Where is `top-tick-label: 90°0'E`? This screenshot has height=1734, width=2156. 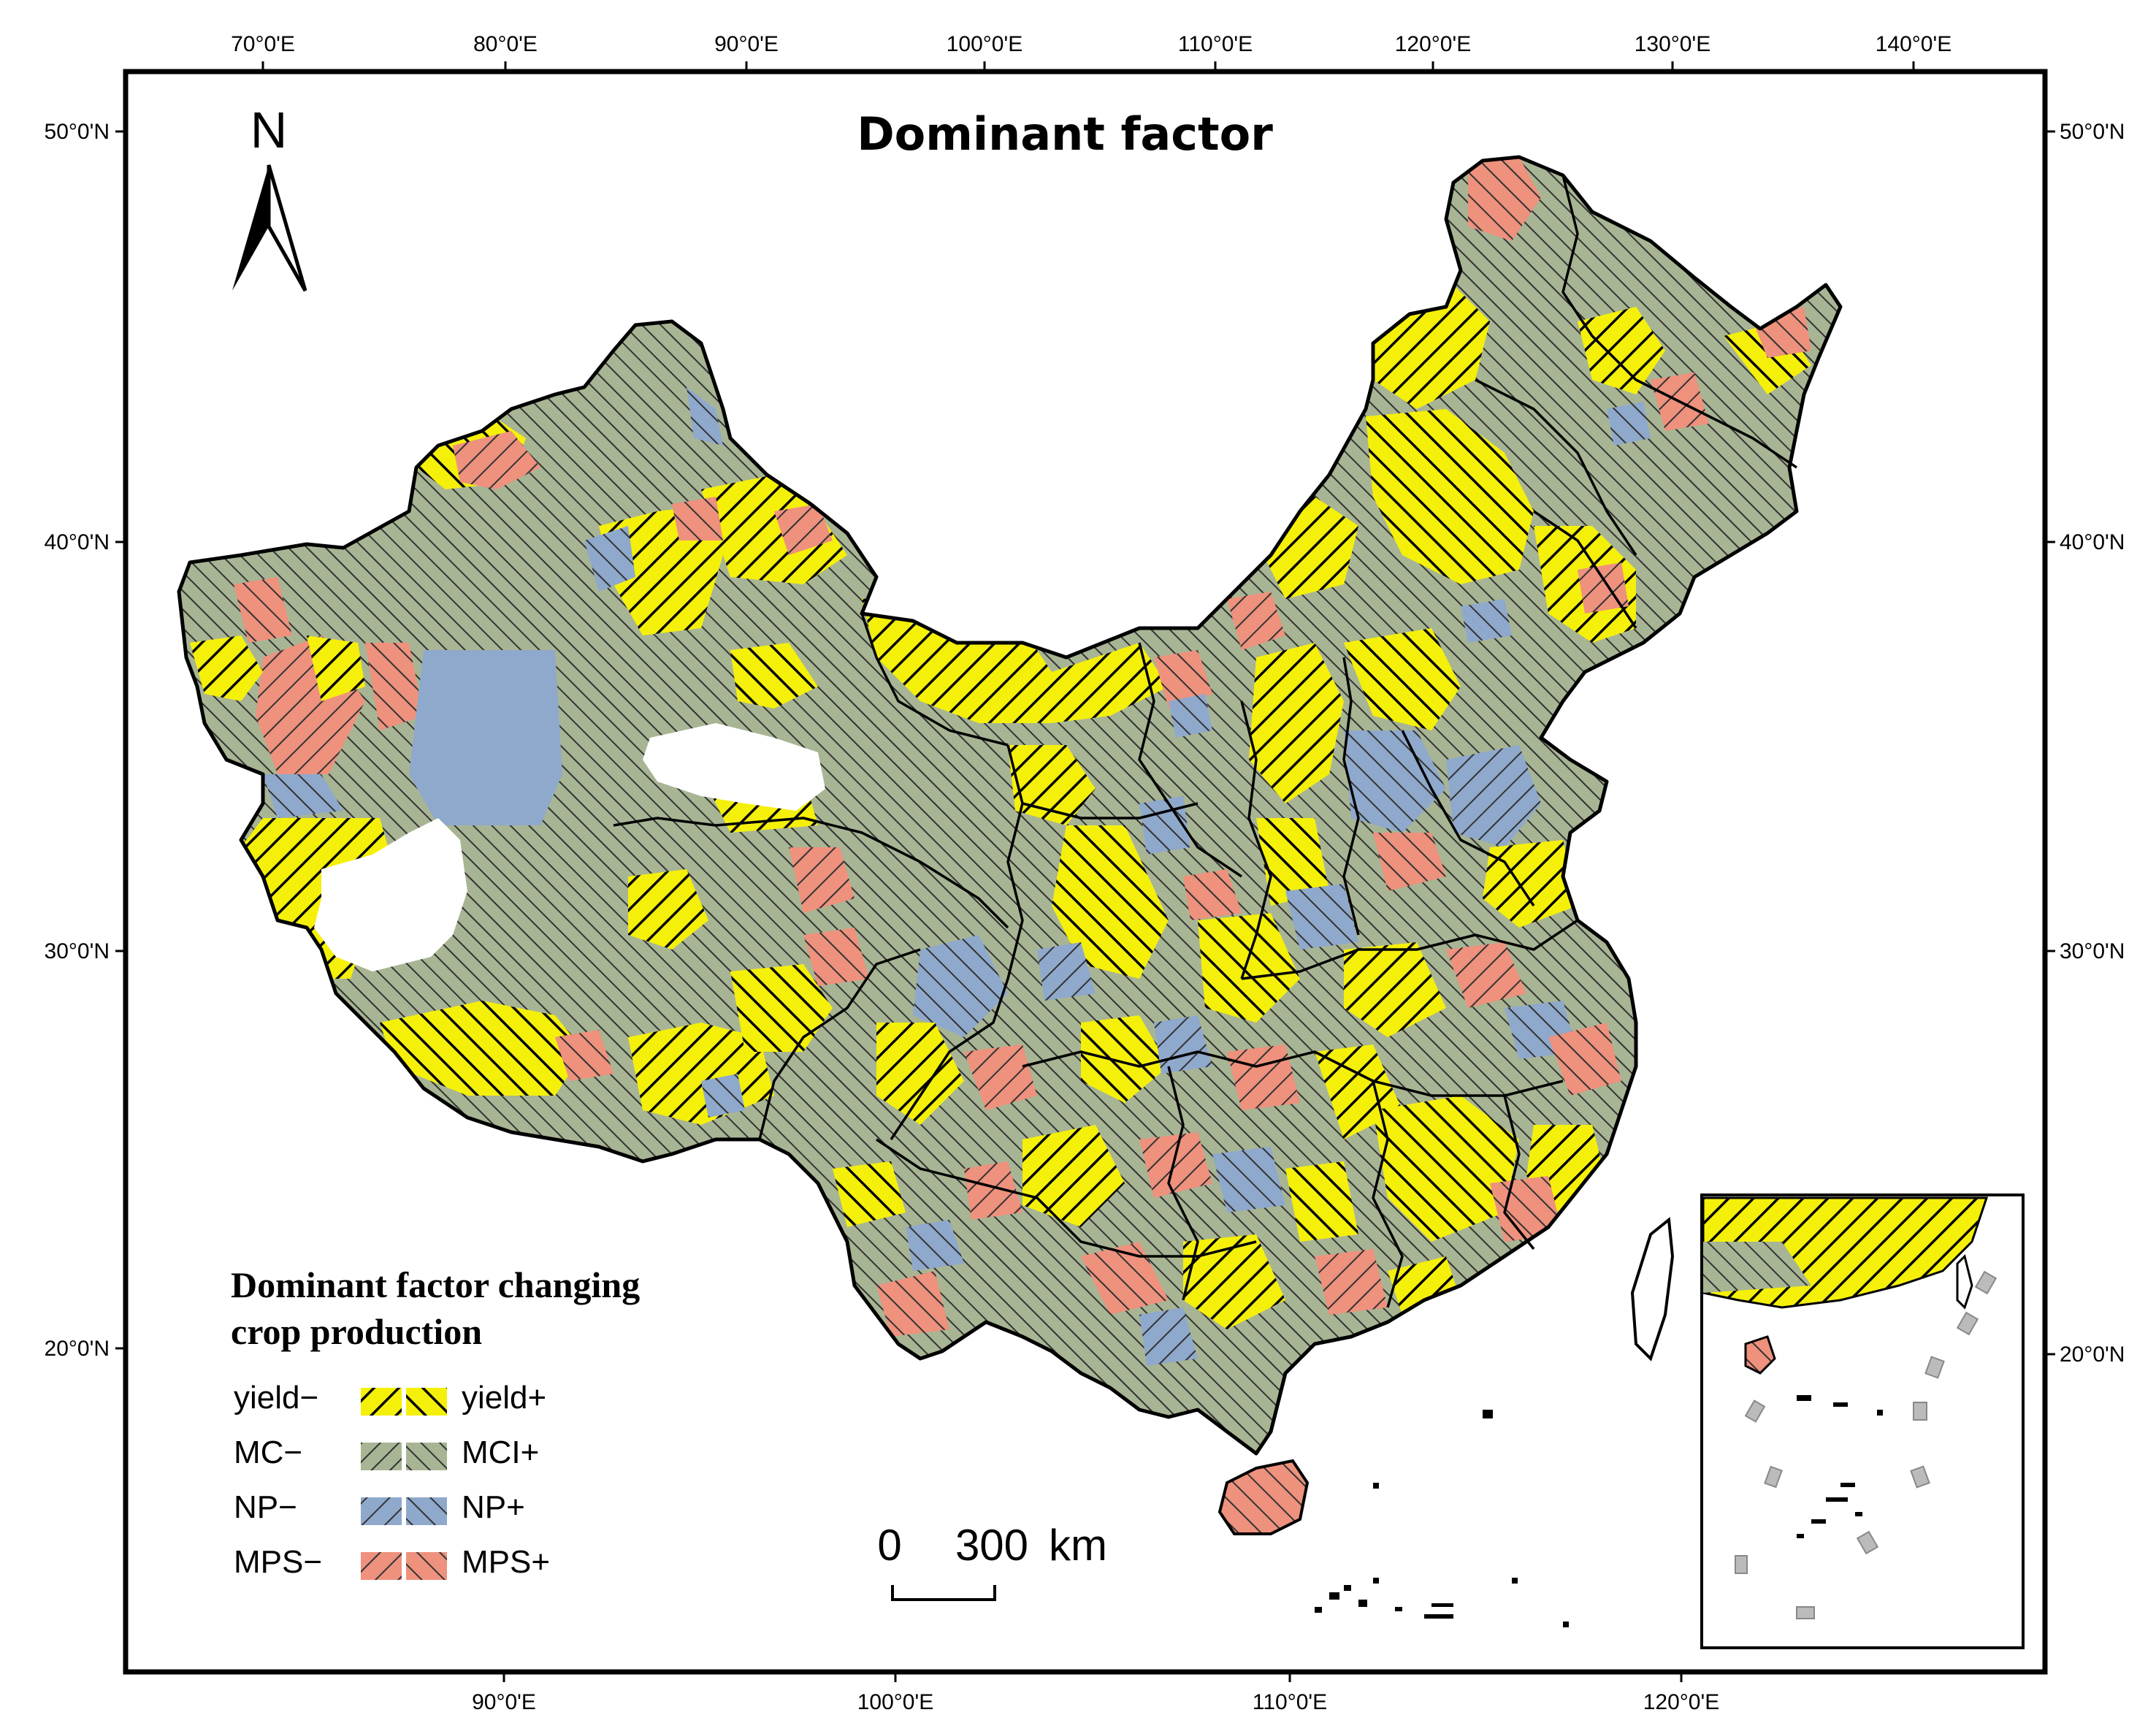
top-tick-label: 90°0'E is located at coordinates (747, 44).